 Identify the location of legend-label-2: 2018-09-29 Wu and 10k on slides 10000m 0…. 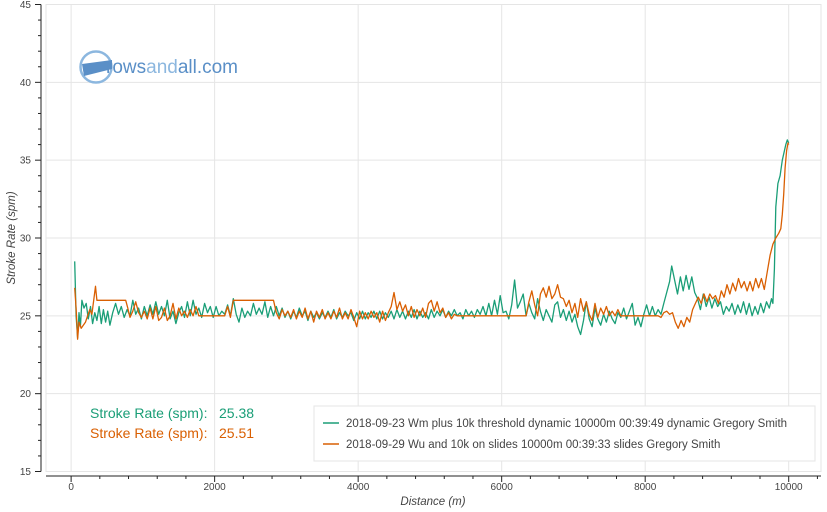
(533, 445).